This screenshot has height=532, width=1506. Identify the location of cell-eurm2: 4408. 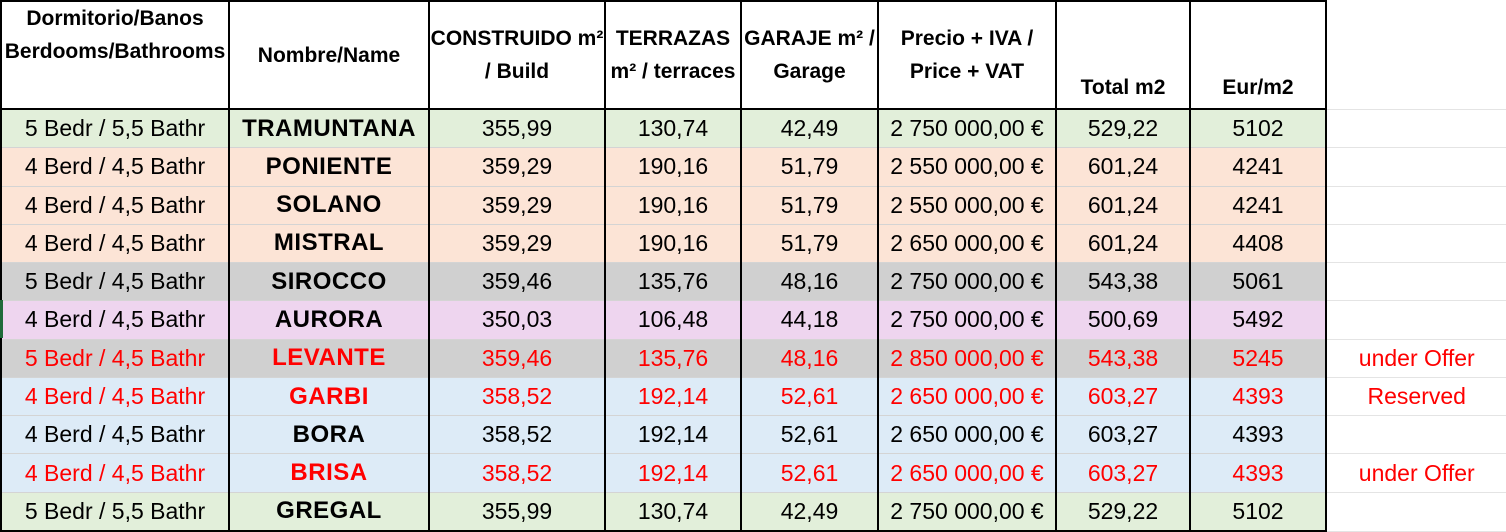
(1258, 244).